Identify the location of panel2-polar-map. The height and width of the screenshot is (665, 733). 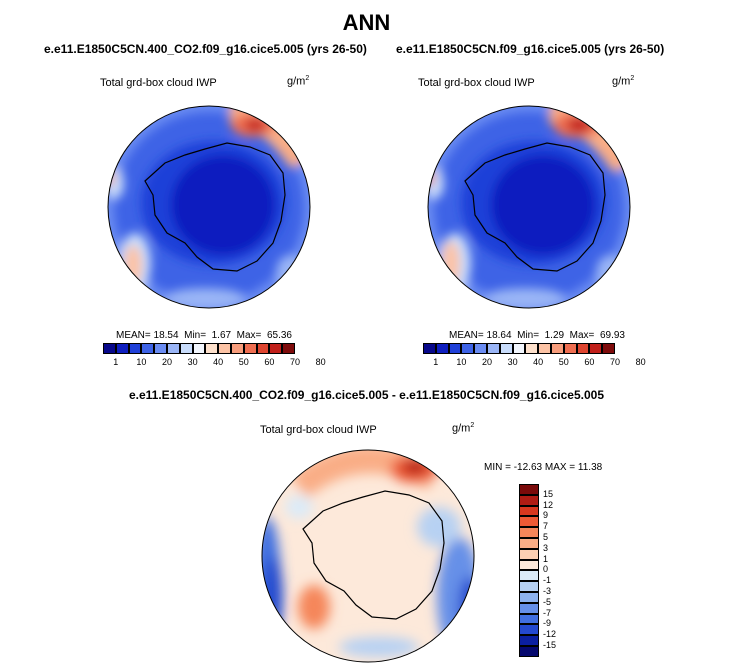
(529, 207).